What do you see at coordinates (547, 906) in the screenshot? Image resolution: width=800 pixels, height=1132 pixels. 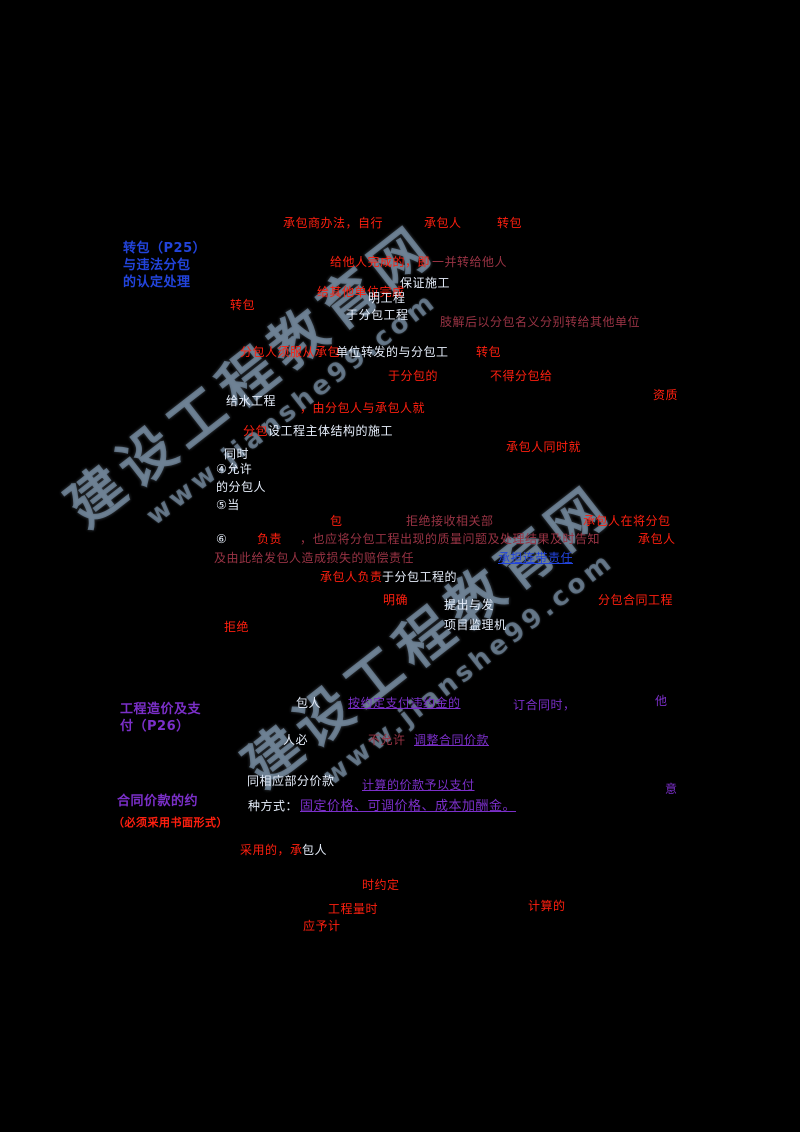 I see `text-fragment: 计算的` at bounding box center [547, 906].